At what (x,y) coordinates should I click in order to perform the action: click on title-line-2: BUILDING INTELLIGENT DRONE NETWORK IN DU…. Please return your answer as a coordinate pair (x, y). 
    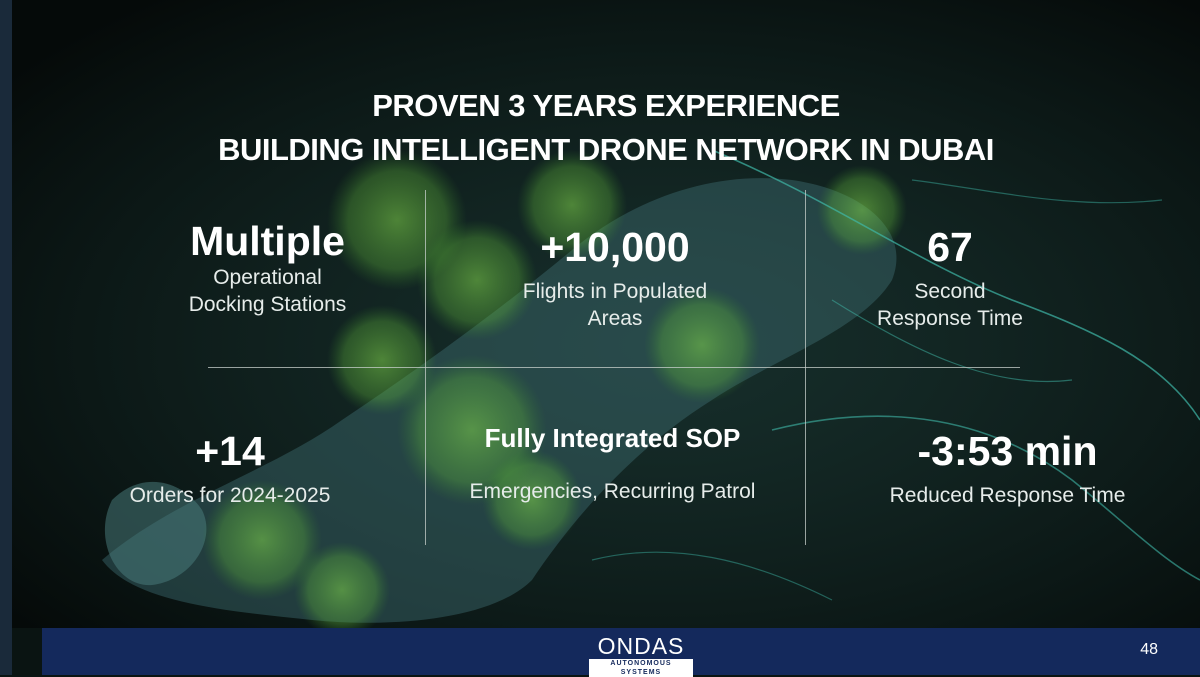
    Looking at the image, I should click on (606, 149).